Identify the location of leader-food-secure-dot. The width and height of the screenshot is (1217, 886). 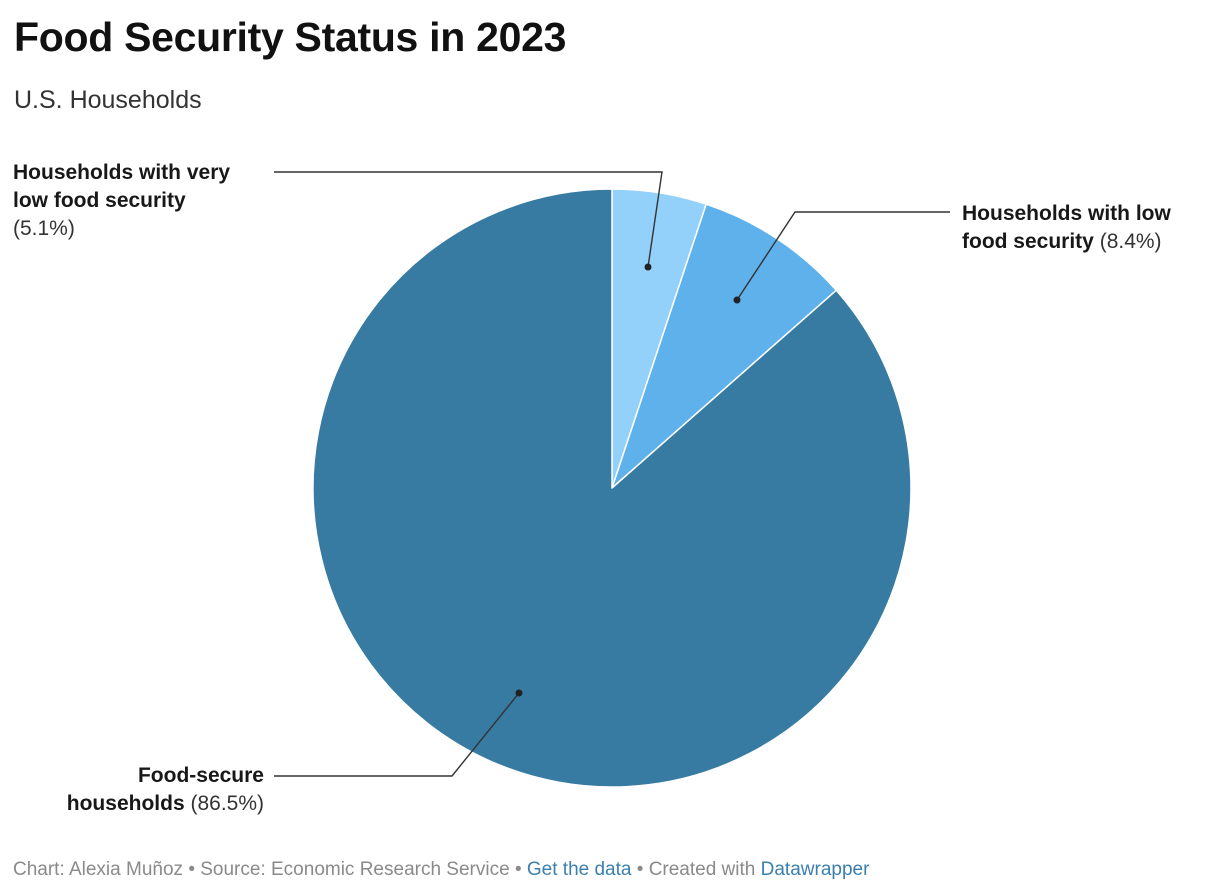
(519, 693).